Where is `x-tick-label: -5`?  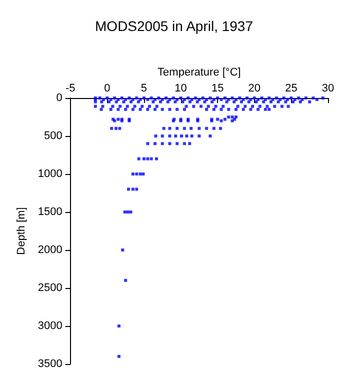
x-tick-label: -5 is located at coordinates (70, 88).